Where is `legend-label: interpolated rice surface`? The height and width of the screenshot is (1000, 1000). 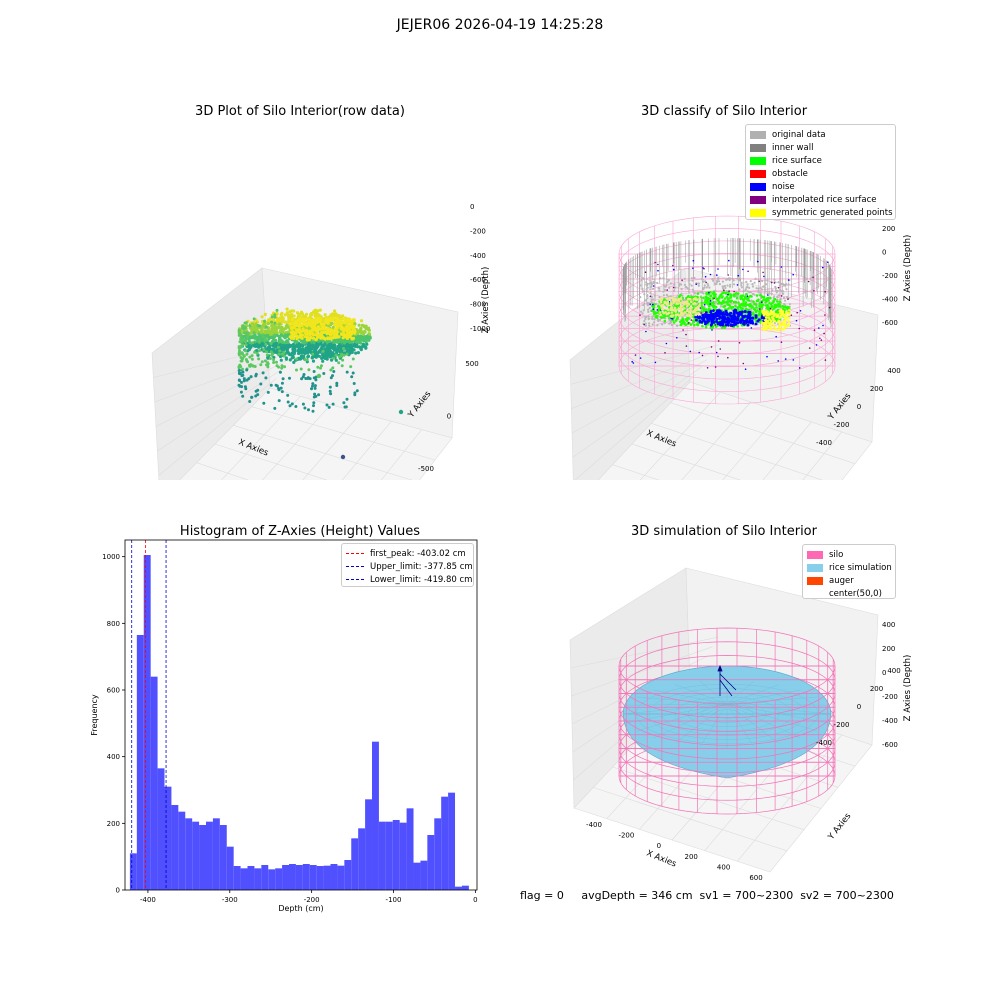 legend-label: interpolated rice surface is located at coordinates (824, 200).